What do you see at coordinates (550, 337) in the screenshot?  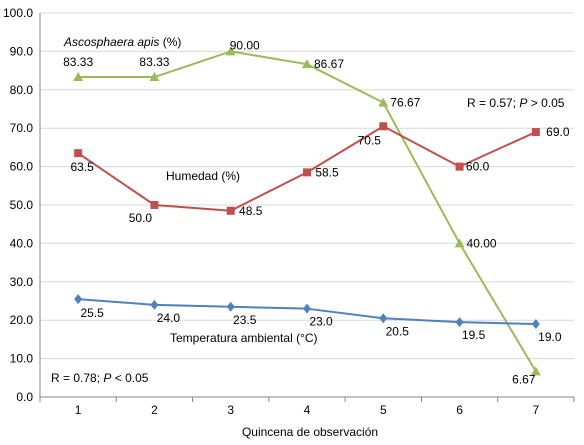 I see `data-label-temperatura: 19.0` at bounding box center [550, 337].